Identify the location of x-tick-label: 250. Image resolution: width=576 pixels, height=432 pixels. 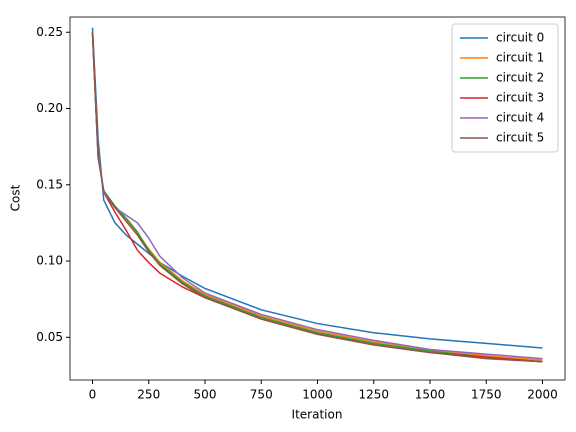
(148, 395).